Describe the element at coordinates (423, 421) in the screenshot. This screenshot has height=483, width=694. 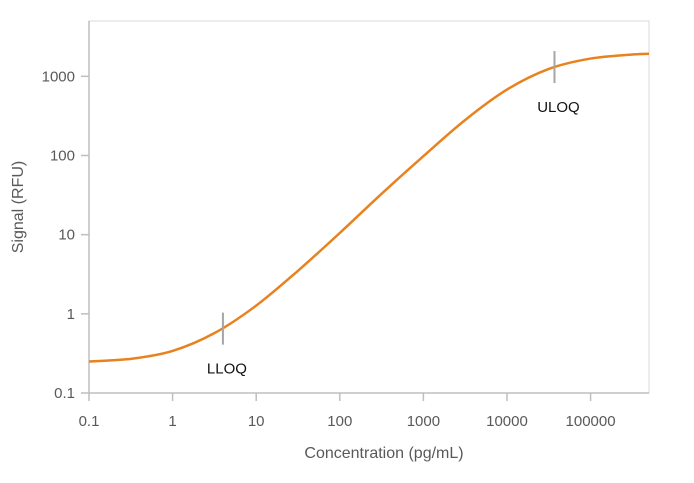
I see `x-tick-label: 1000` at that location.